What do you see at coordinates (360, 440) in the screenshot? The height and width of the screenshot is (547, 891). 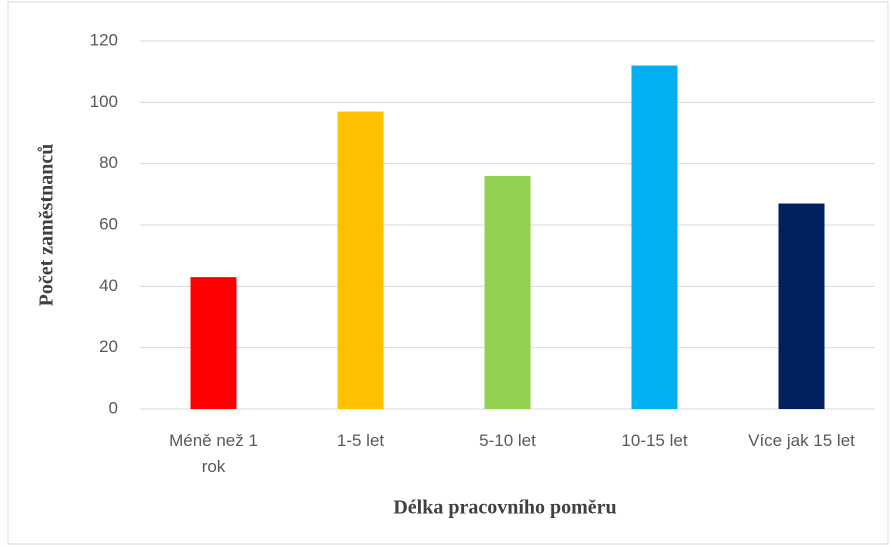 I see `x-tick-label: 1-5 let` at bounding box center [360, 440].